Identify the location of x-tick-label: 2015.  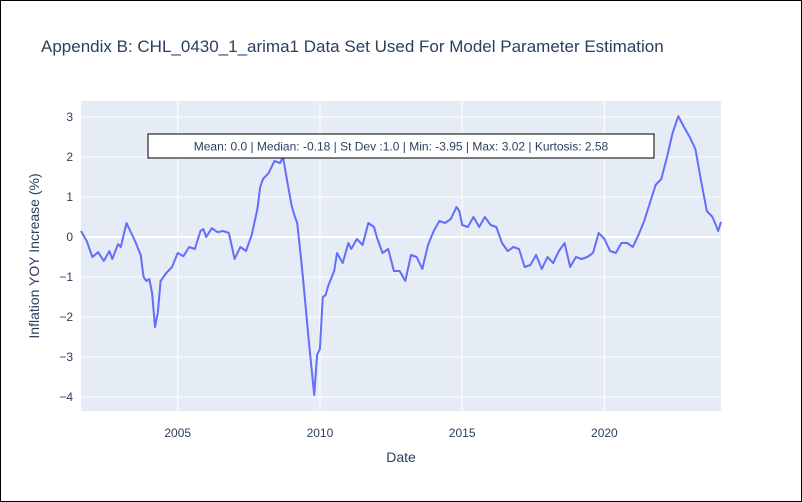
(462, 433).